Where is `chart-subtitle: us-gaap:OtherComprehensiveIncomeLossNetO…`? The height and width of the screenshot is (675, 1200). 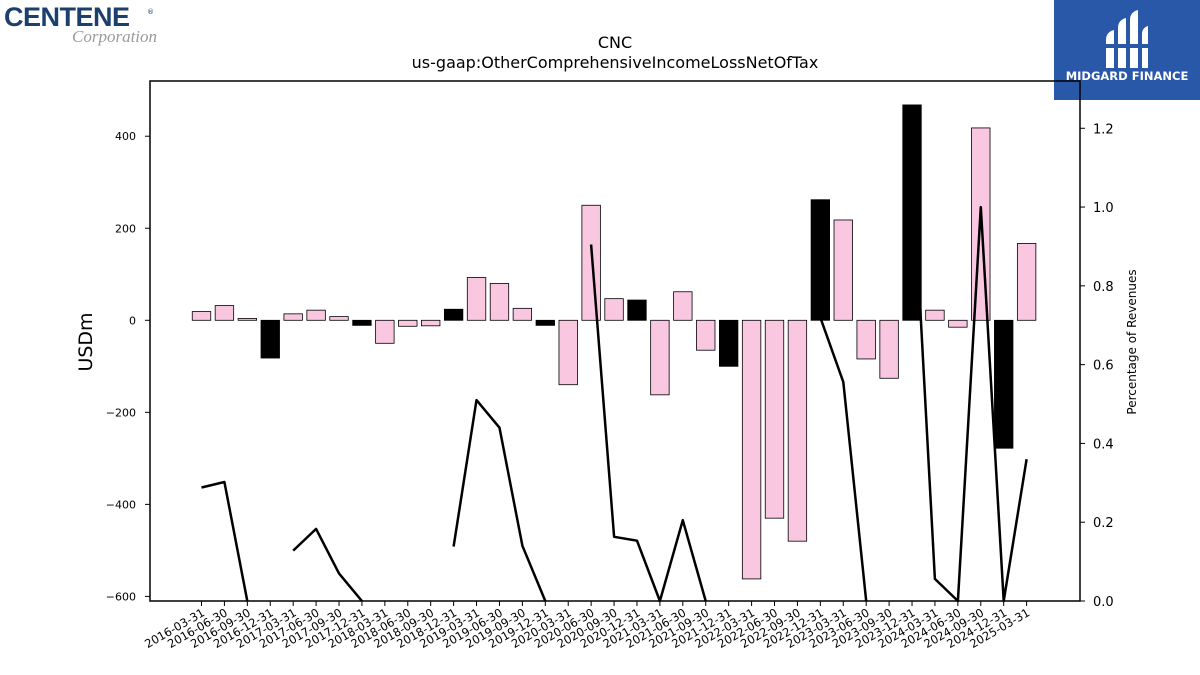 chart-subtitle: us-gaap:OtherComprehensiveIncomeLossNetO… is located at coordinates (615, 62).